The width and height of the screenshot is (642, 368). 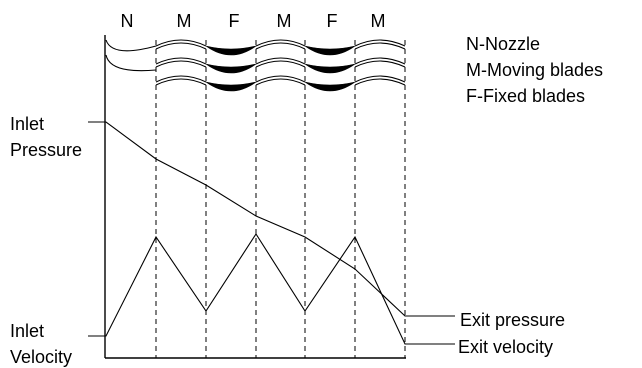 I want to click on inlet-pressure-label-line2: Pressure, so click(x=46, y=150).